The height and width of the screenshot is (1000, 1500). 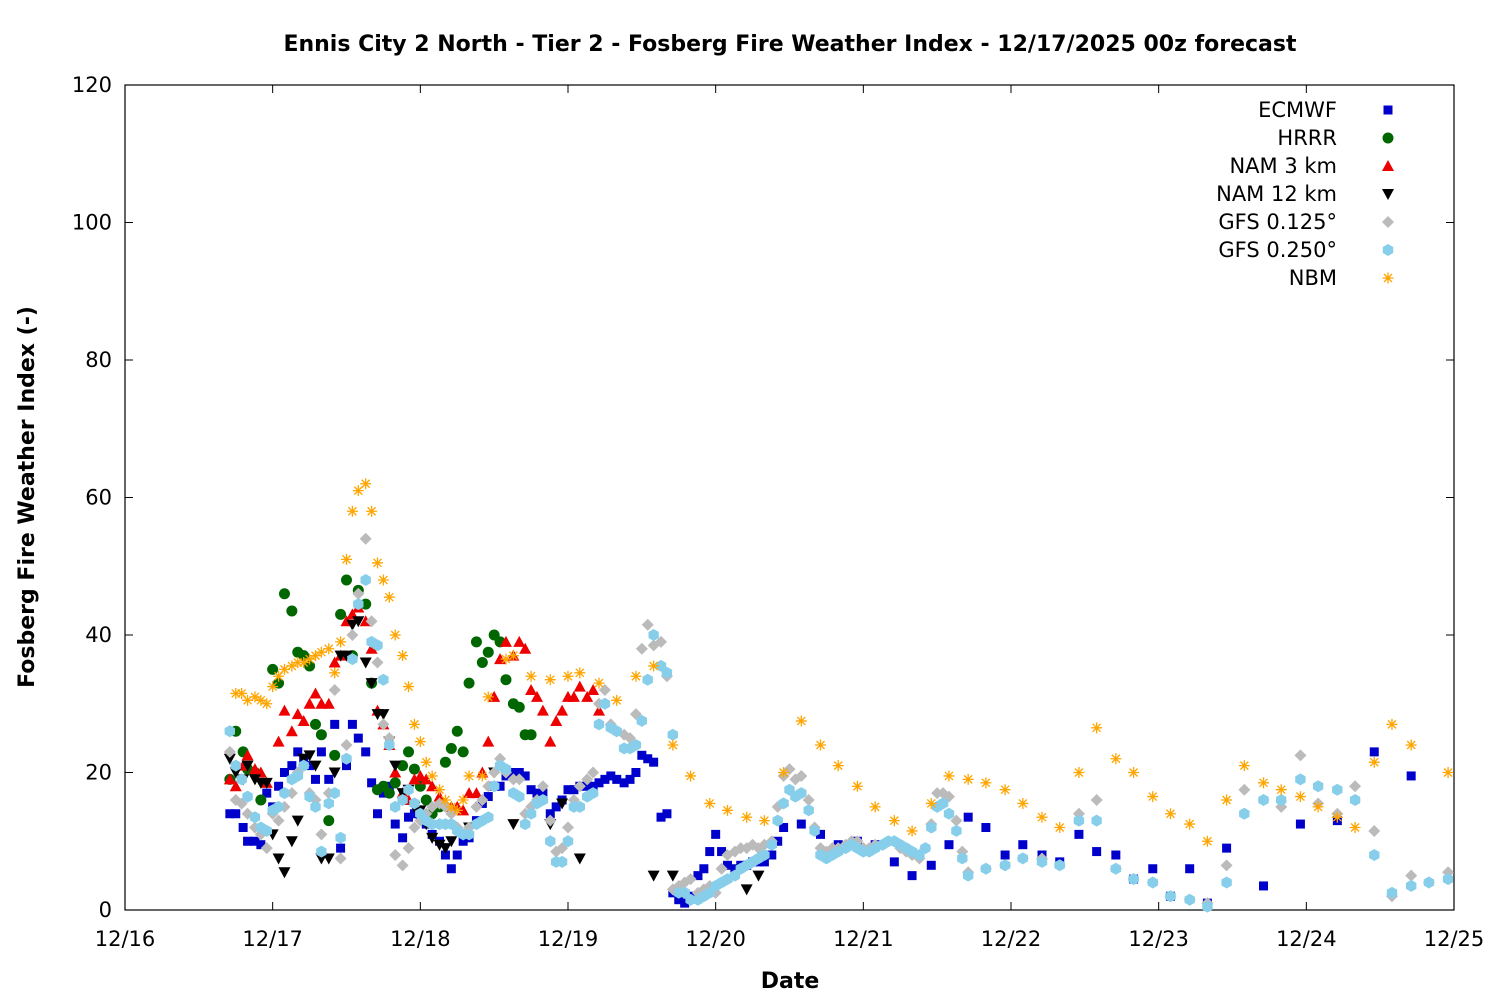 I want to click on series-nam-3-km, so click(x=414, y=708).